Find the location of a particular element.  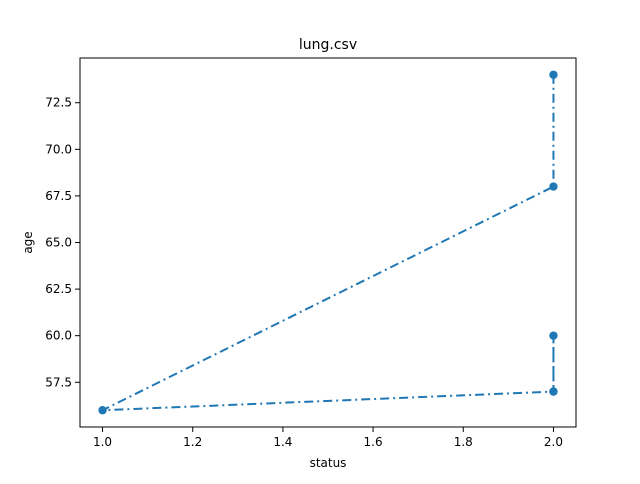

y-axis-label: age is located at coordinates (28, 242).